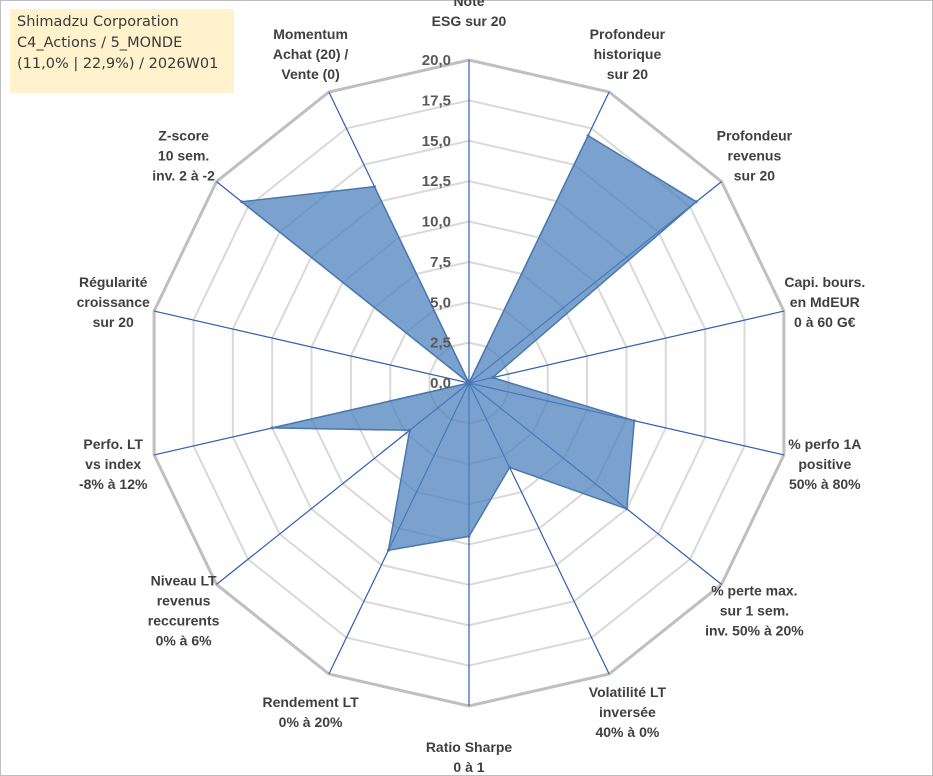 This screenshot has width=933, height=776. Describe the element at coordinates (628, 712) in the screenshot. I see `axis-label: Volatilité LT inversée 40% à 0%` at that location.